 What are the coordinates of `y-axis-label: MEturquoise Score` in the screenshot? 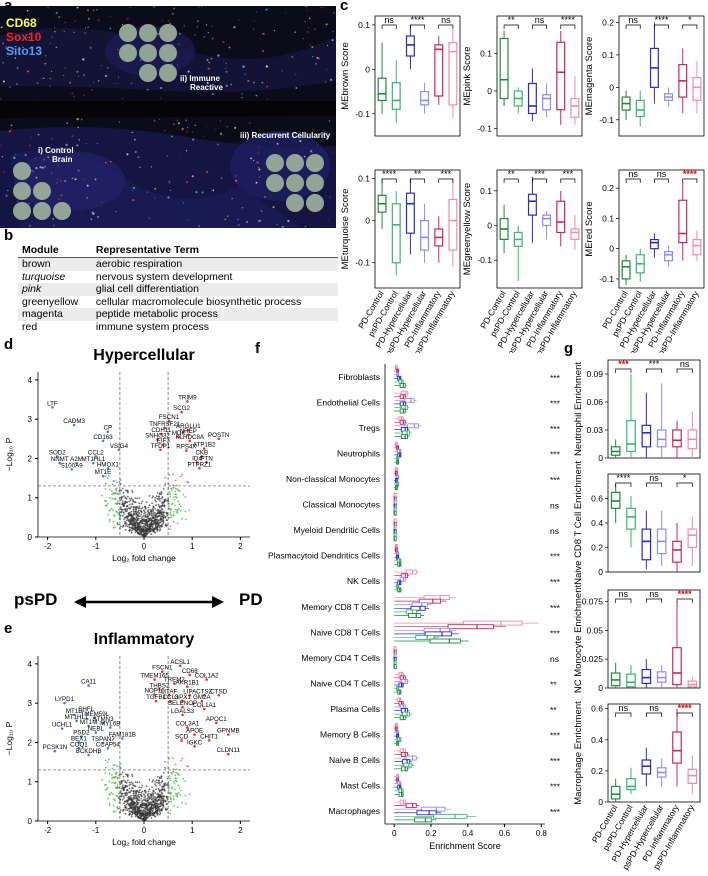 It's located at (345, 229).